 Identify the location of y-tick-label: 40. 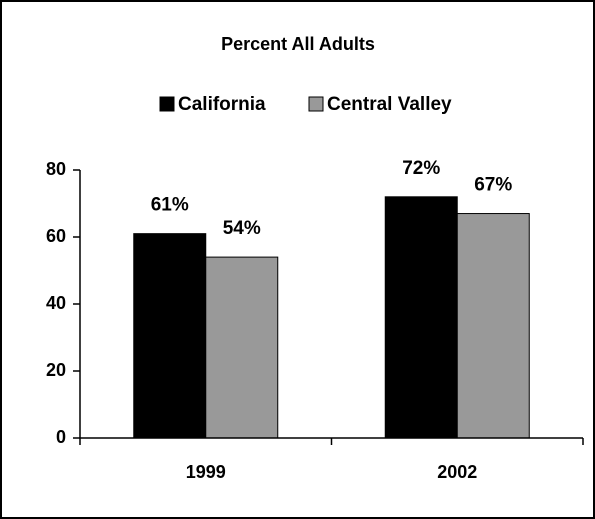
(56, 303).